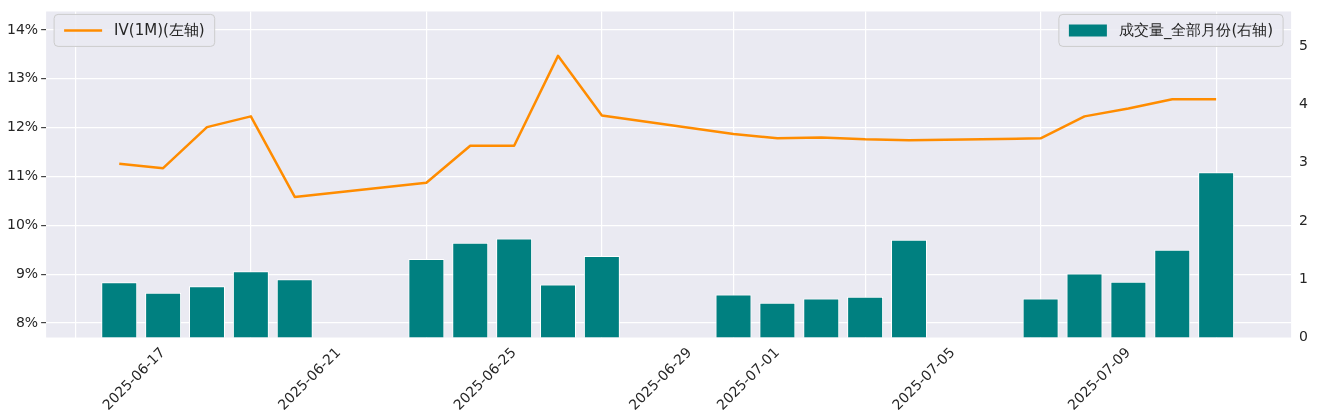  I want to click on y-tick-label: 8%, so click(27, 321).